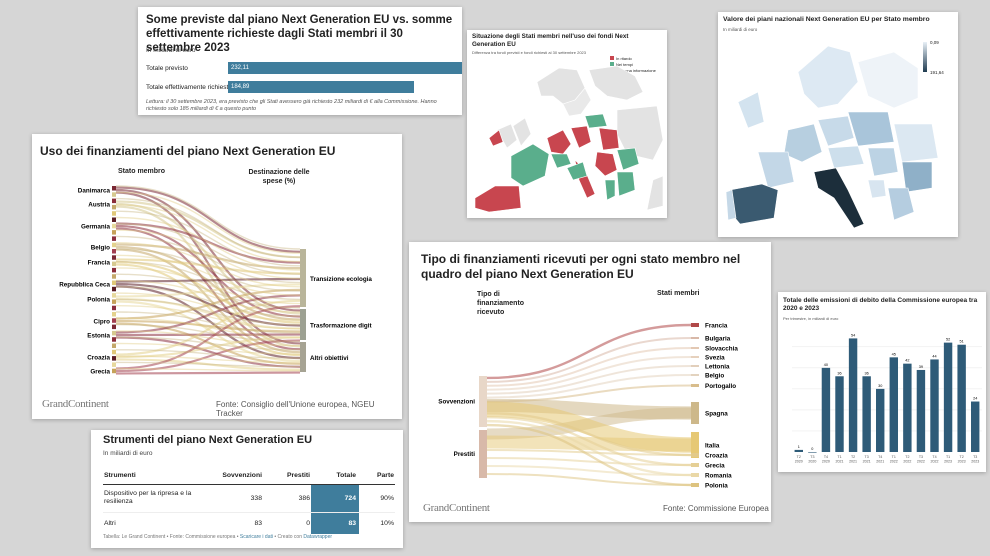 This screenshot has width=990, height=556. What do you see at coordinates (716, 414) in the screenshot?
I see `state-label: Spagna` at bounding box center [716, 414].